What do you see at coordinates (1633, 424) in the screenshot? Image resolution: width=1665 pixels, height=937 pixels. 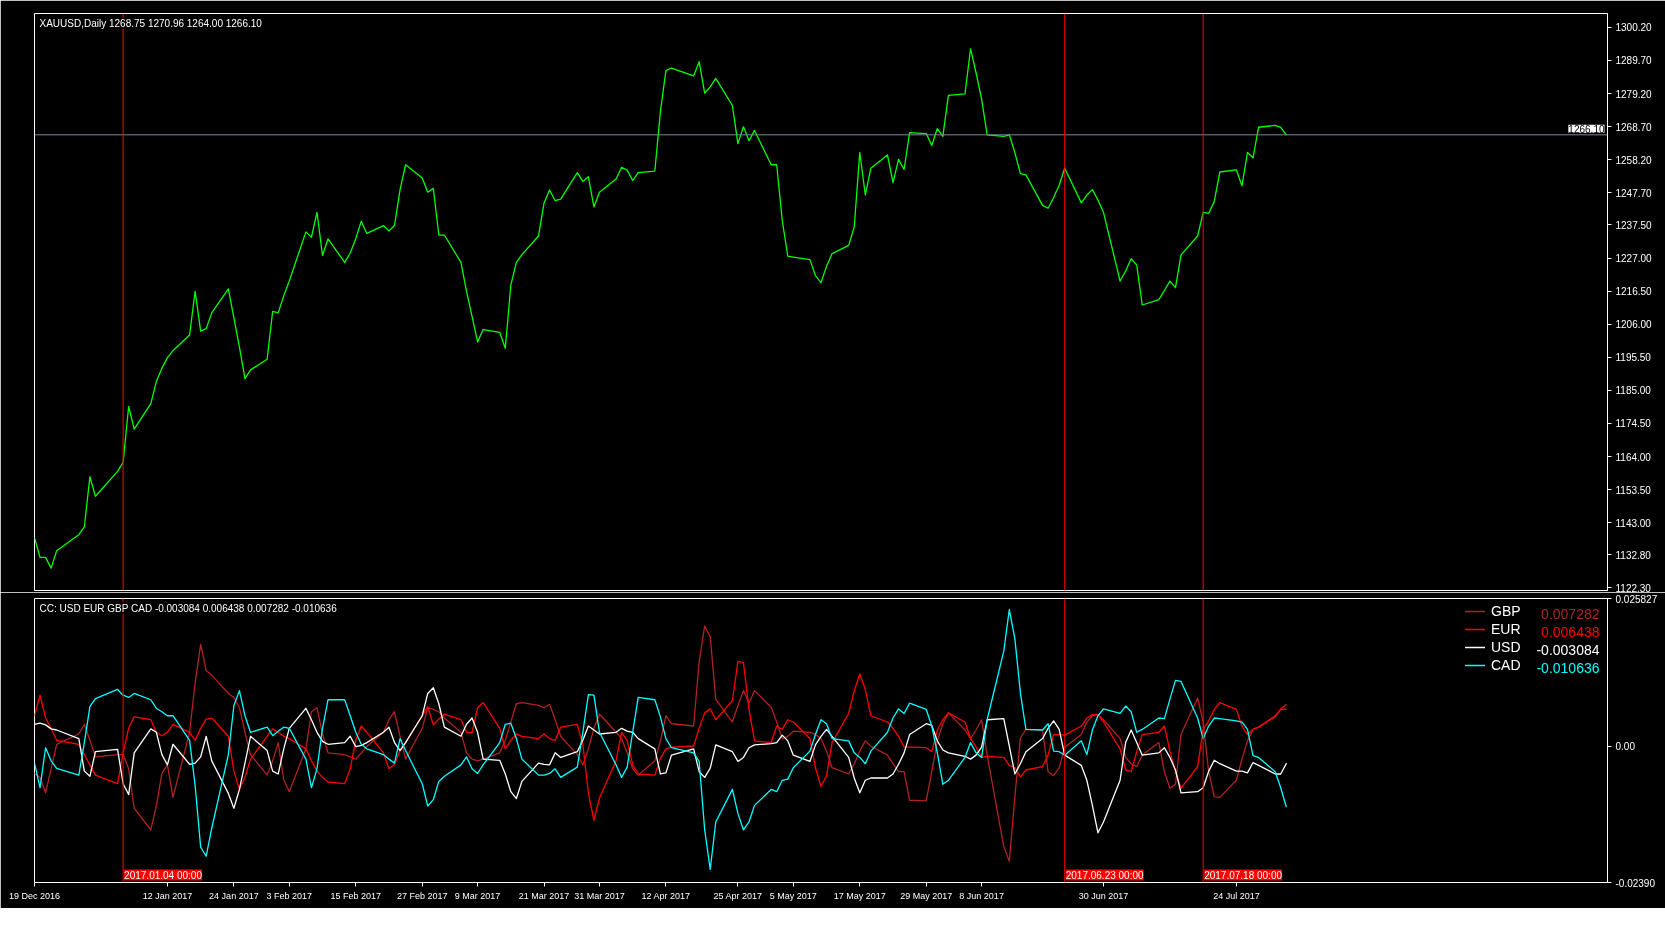 I see `y-tick-label: 1174.50` at bounding box center [1633, 424].